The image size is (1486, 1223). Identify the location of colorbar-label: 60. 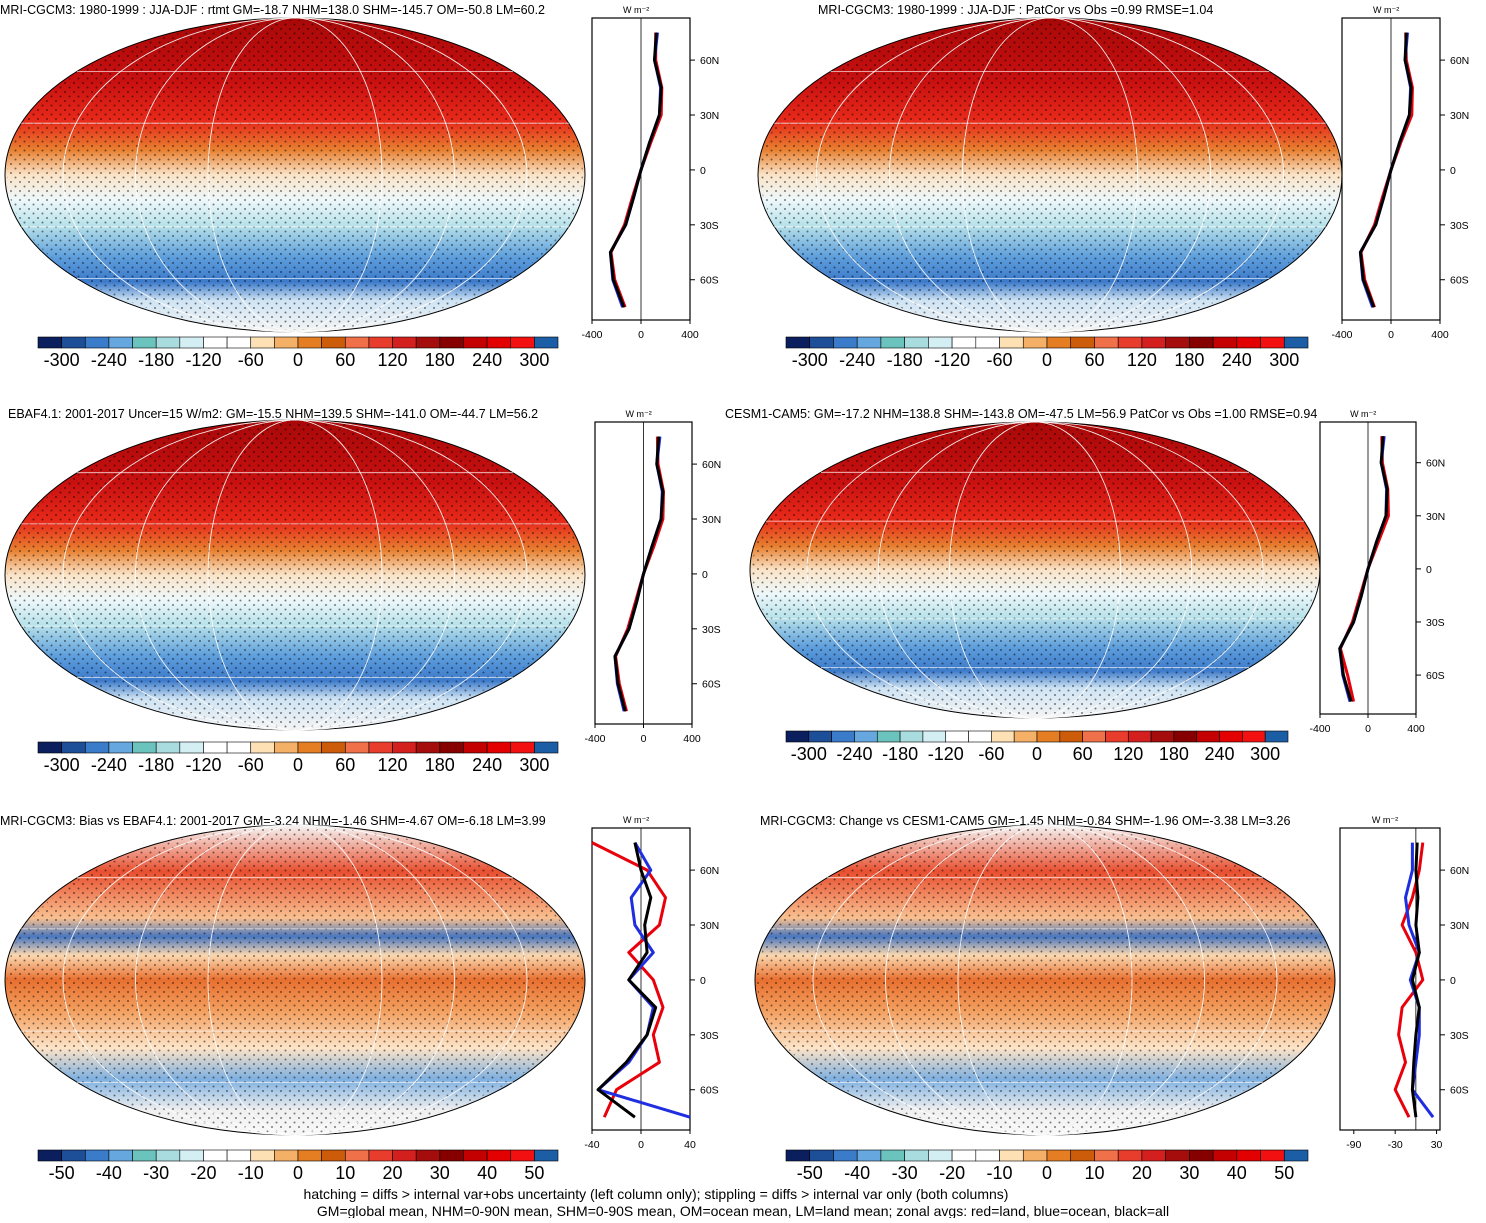
(345, 765).